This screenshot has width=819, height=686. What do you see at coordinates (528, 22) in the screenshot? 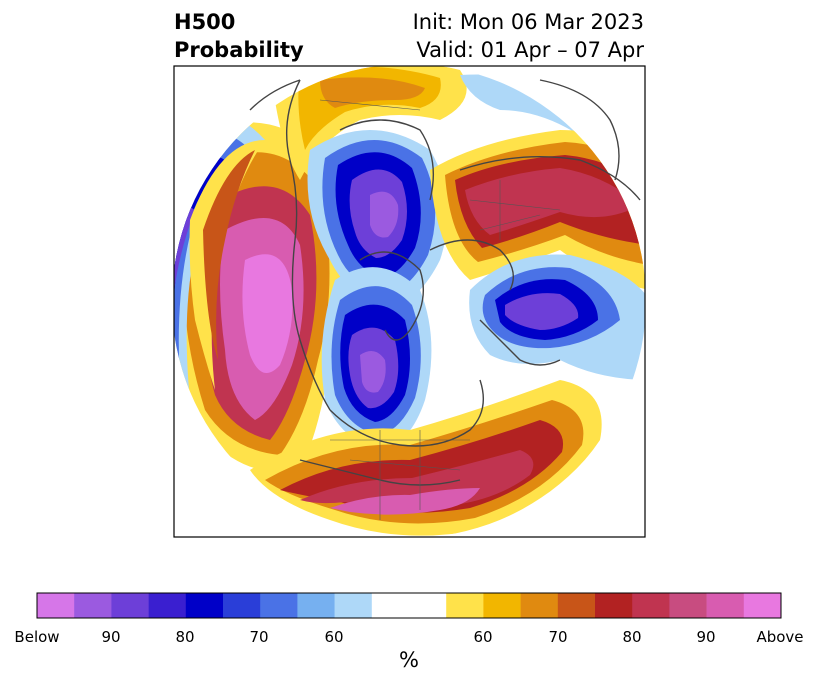
I see `init-date: Init: Mon 06 Mar 2023` at bounding box center [528, 22].